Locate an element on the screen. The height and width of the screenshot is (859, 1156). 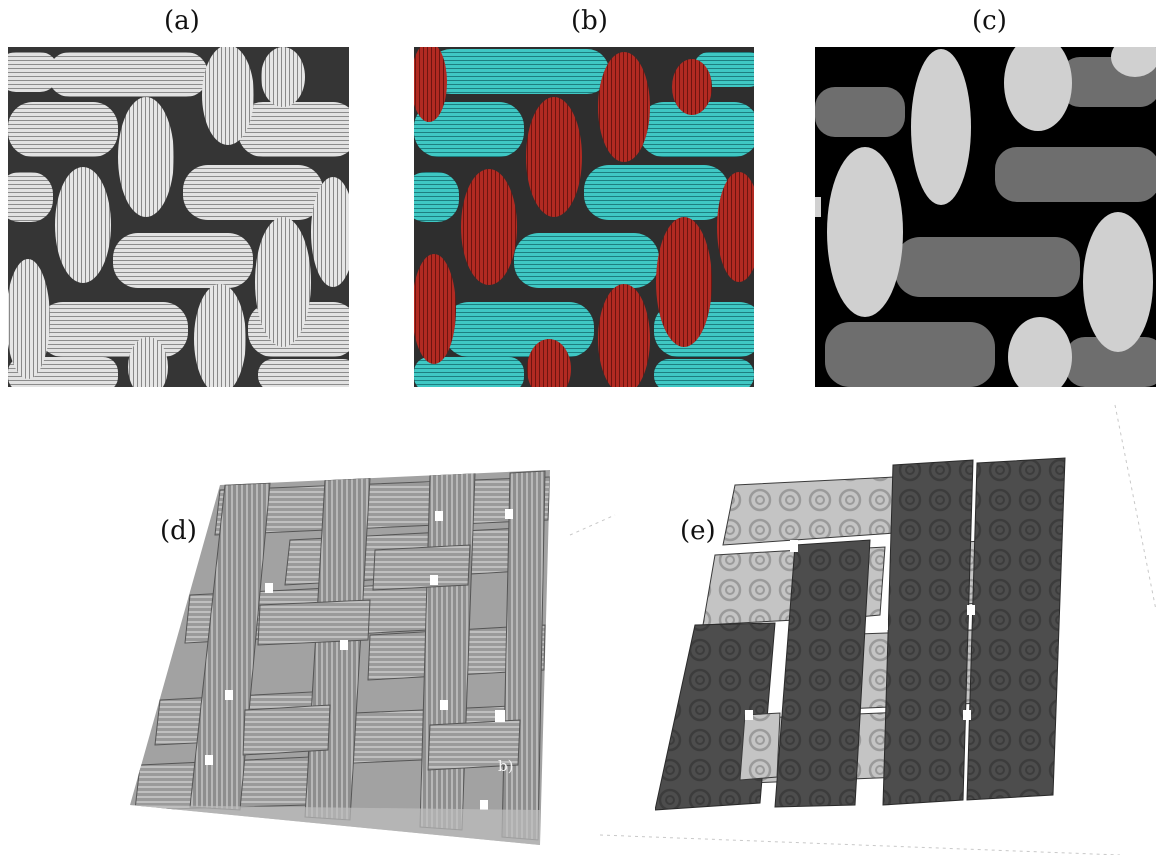
panel-label-c: (c) is located at coordinates (989, 21).